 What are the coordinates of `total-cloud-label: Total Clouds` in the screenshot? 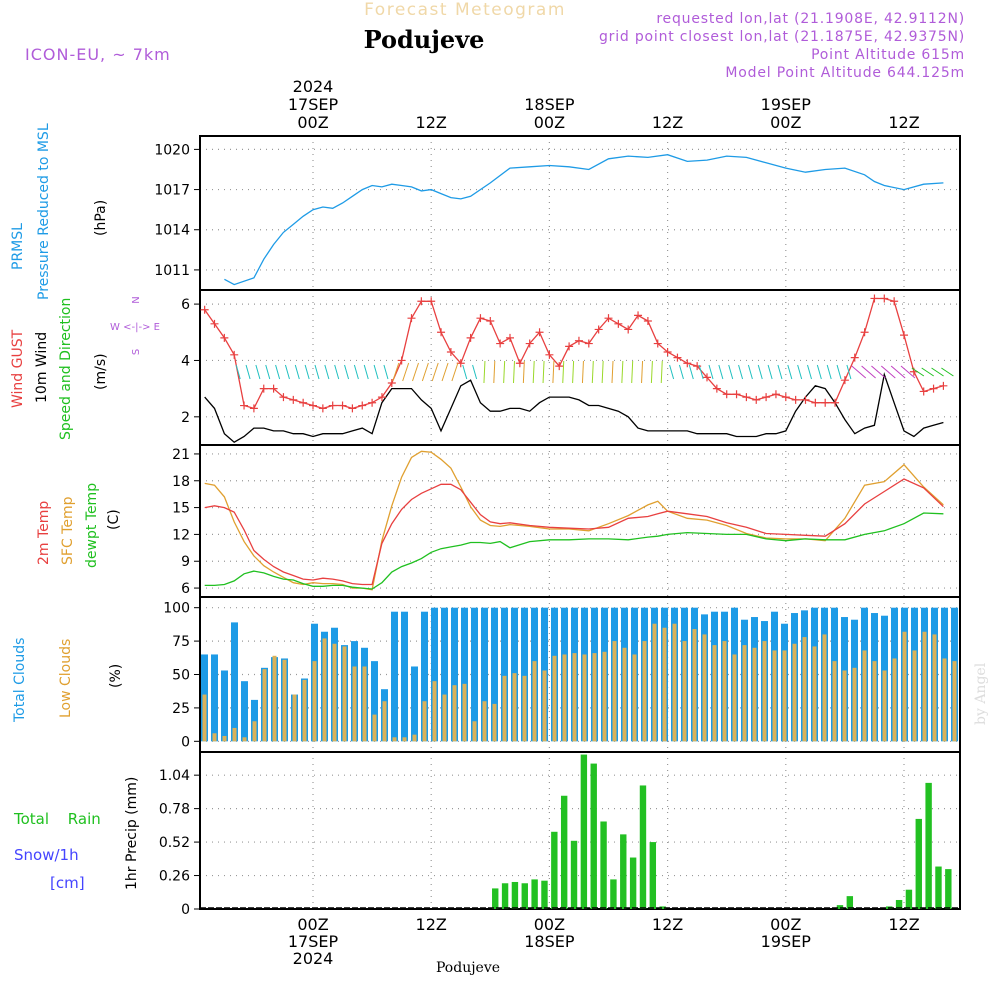 It's located at (20, 680).